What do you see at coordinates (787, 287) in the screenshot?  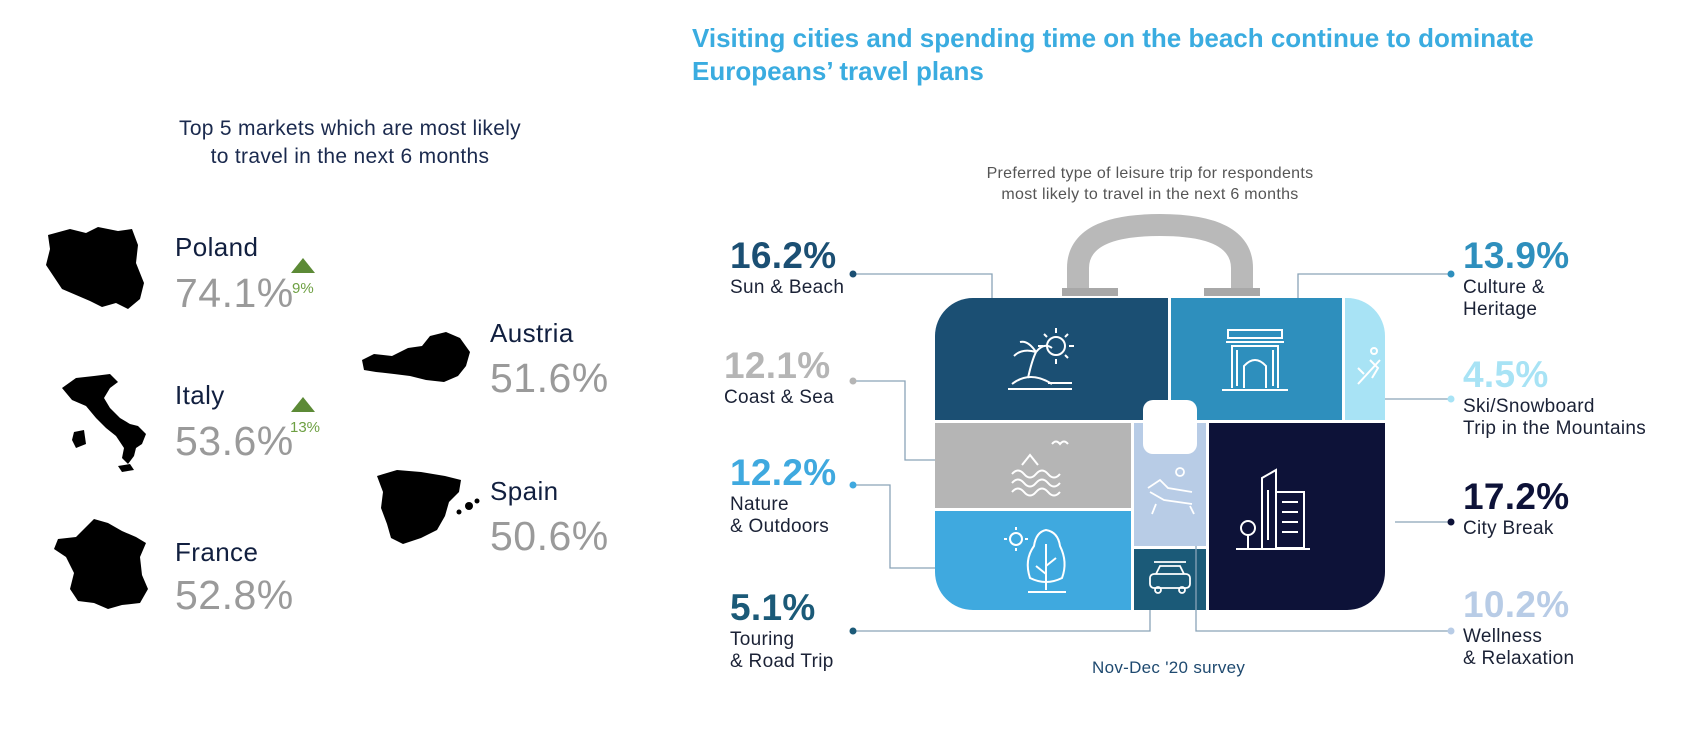 I see `label-sun-beach: Sun & Beach` at bounding box center [787, 287].